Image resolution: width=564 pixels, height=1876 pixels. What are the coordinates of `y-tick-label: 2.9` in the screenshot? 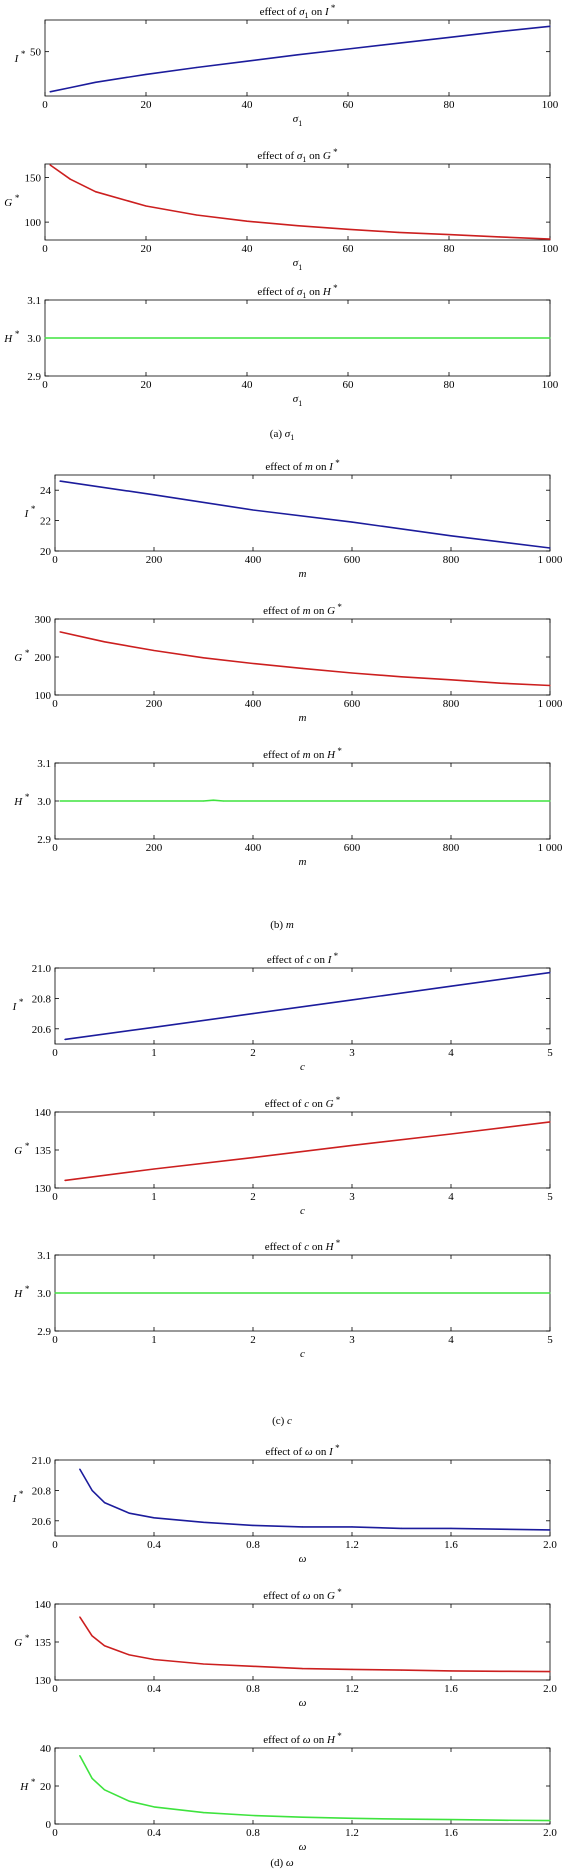 It's located at (44, 840).